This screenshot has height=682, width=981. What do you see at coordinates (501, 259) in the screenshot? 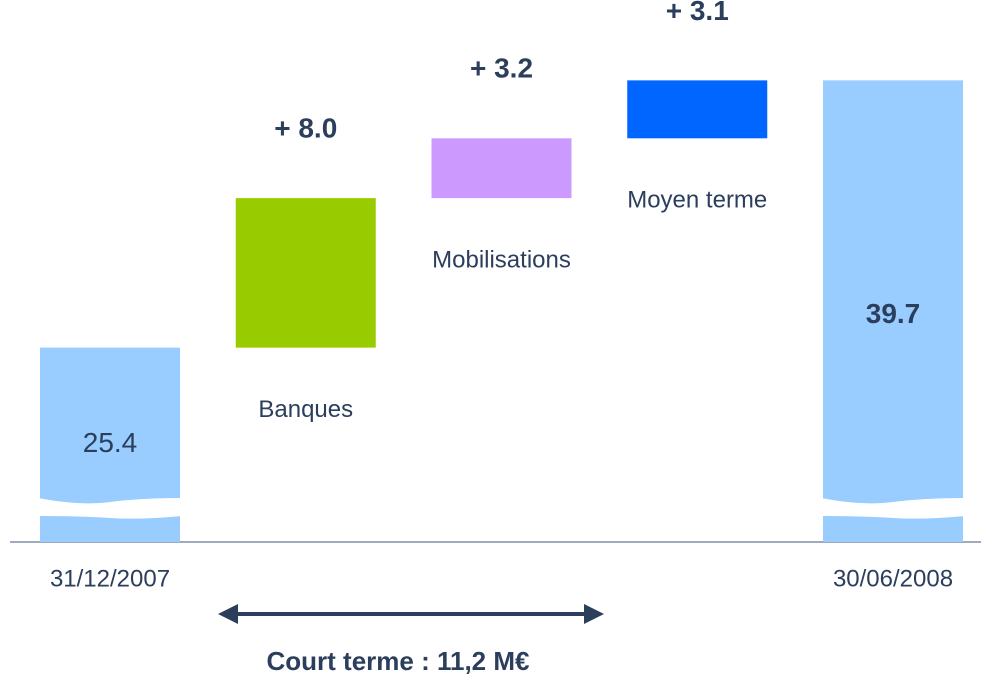
I see `category-label: Mobilisations` at bounding box center [501, 259].